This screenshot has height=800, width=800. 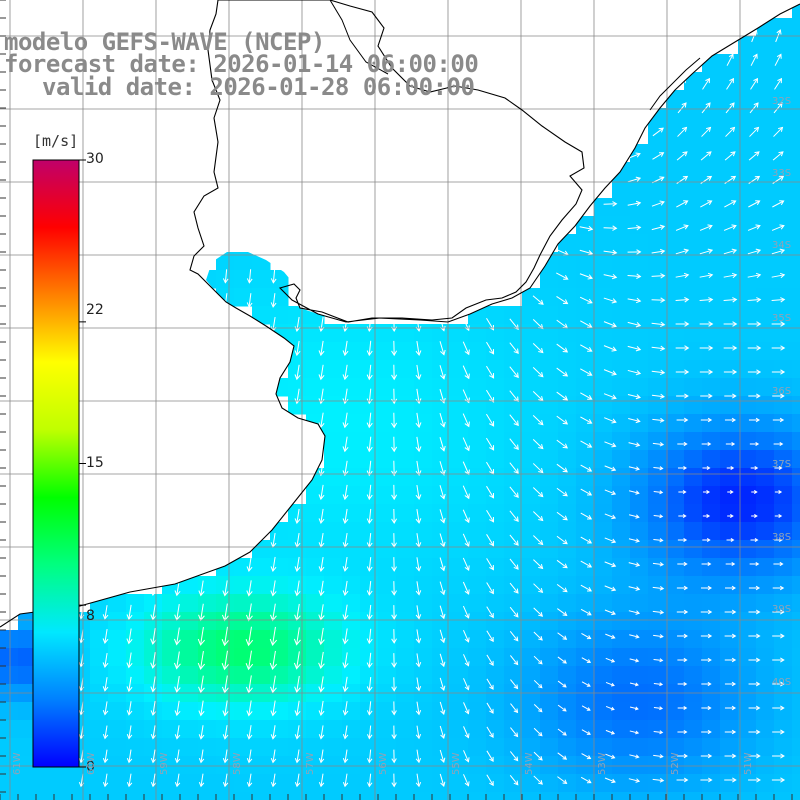 I want to click on title-model: modelo GEFS-WAVE (NCEP), so click(x=164, y=42).